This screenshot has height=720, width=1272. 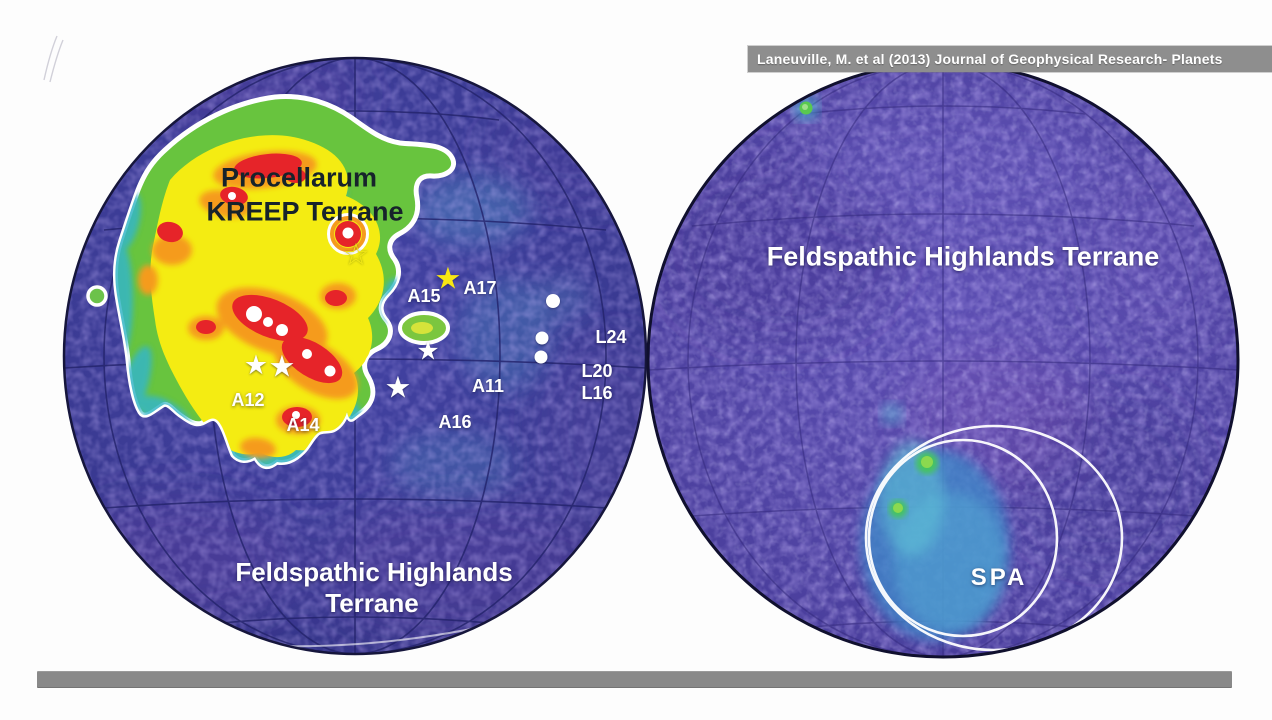 I want to click on spa-basin-fill, so click(x=935, y=540).